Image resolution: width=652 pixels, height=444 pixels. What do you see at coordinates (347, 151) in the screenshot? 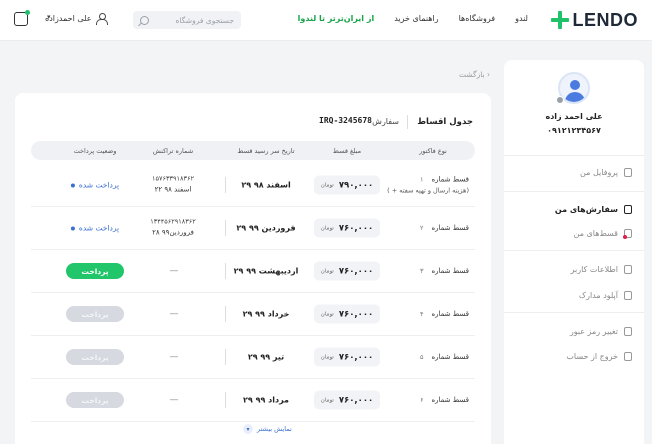
I see `column-header-amount: مبلغ قسط` at bounding box center [347, 151].